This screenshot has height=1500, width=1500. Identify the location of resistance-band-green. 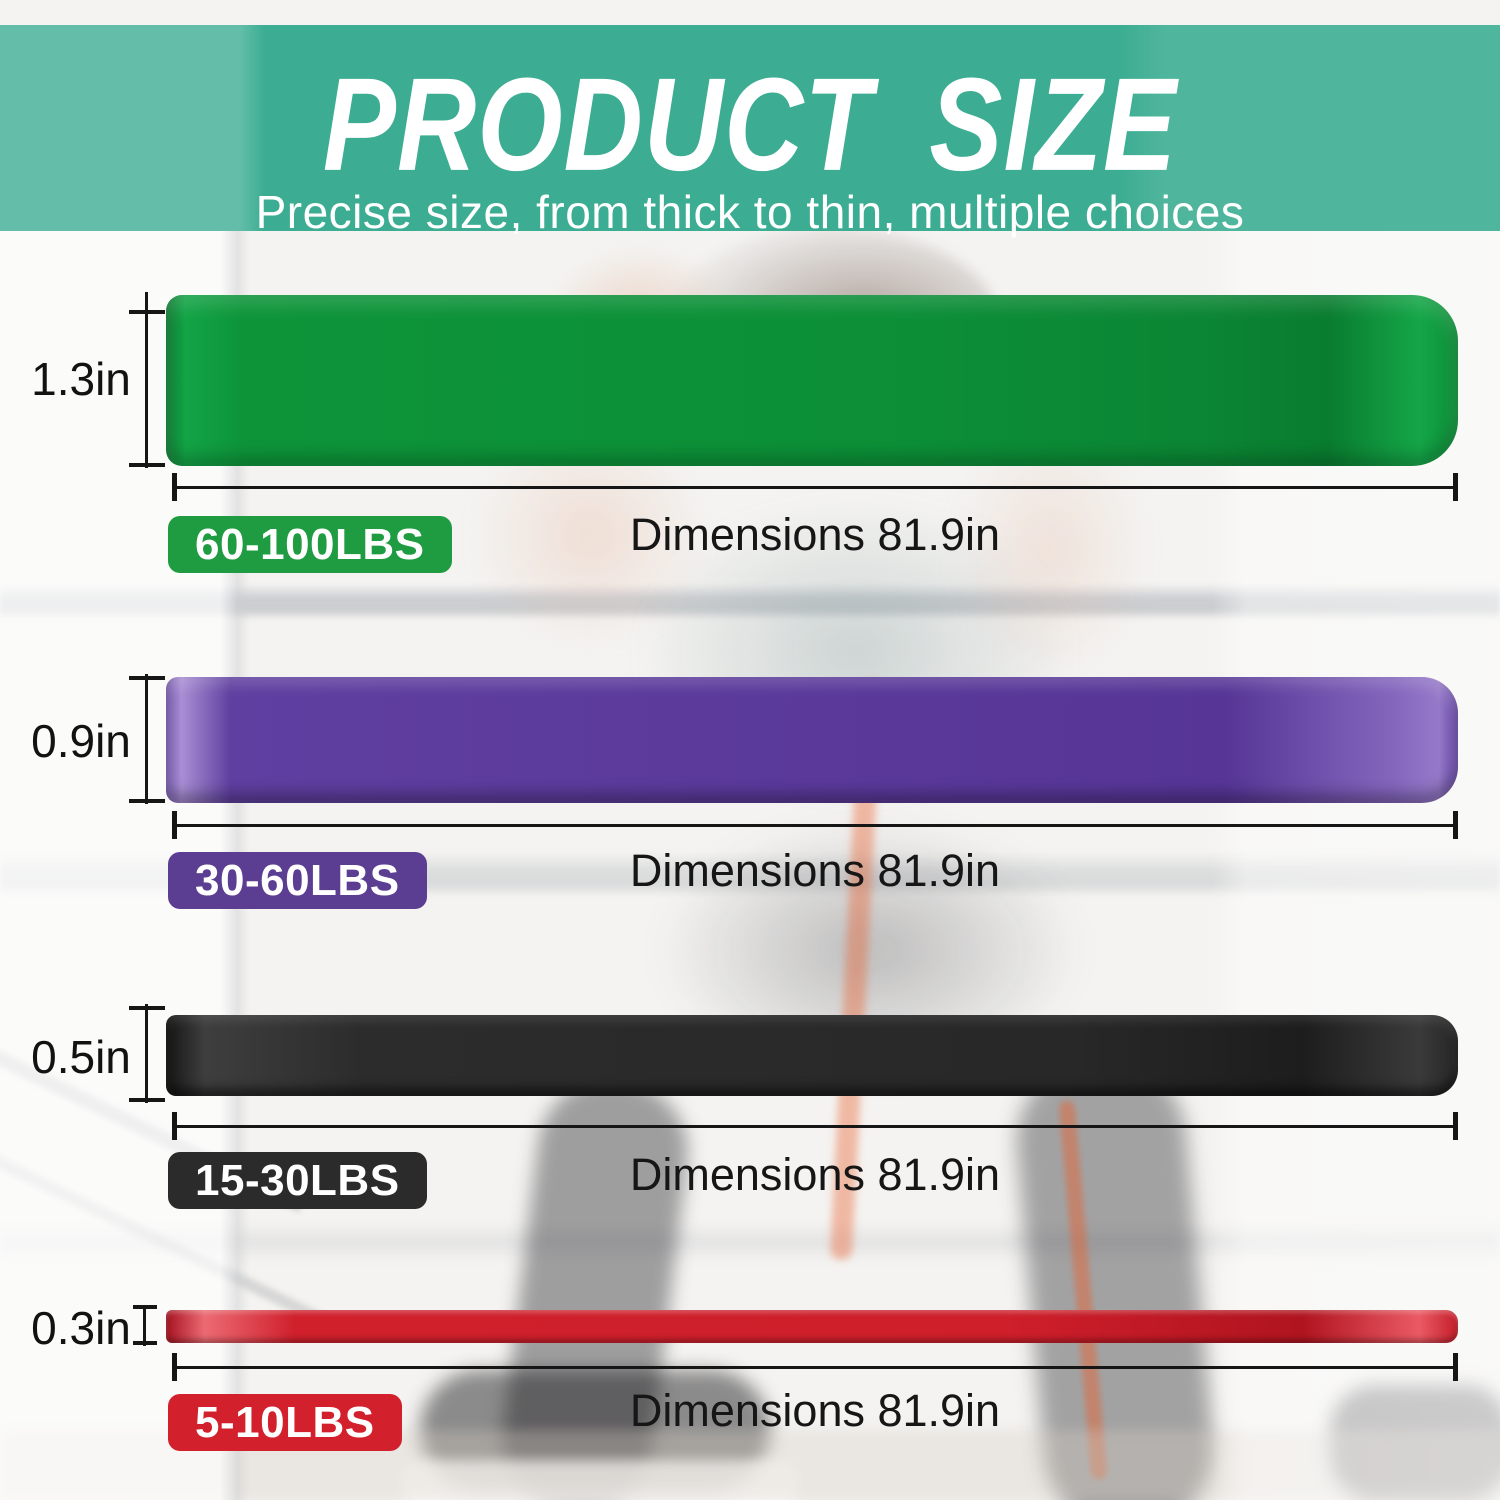
(812, 380).